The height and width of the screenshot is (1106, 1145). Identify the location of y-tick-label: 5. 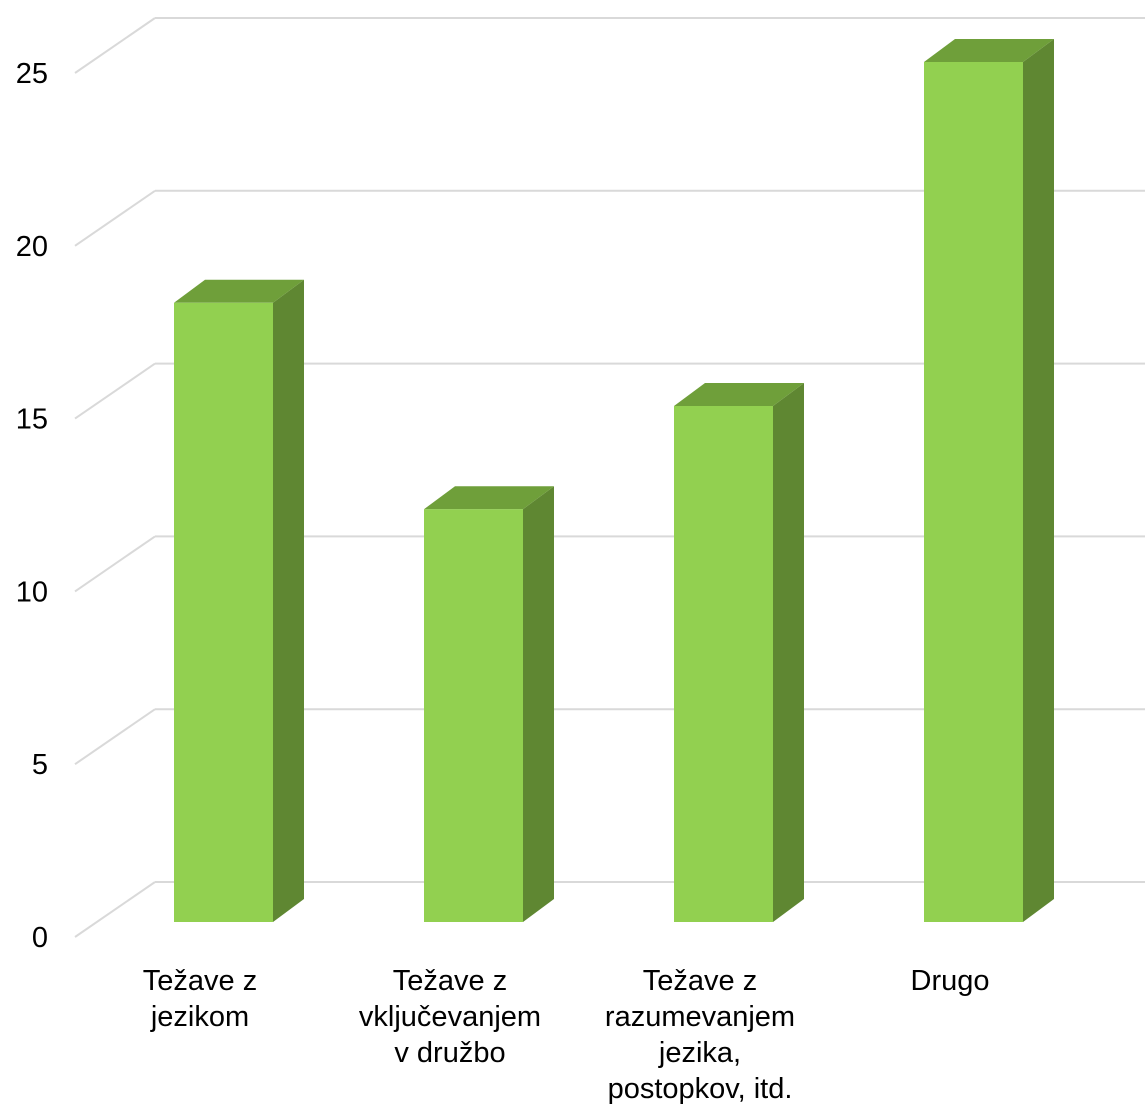
(40, 765).